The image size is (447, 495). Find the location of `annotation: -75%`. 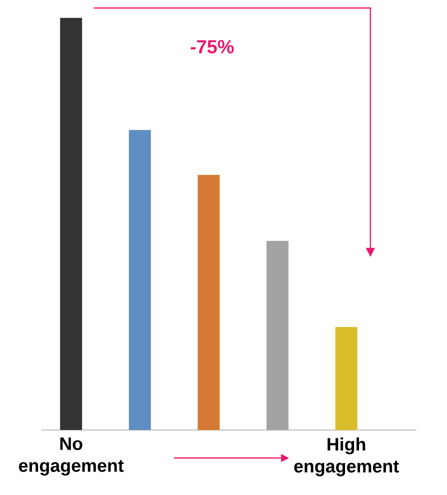

annotation: -75% is located at coordinates (212, 47).